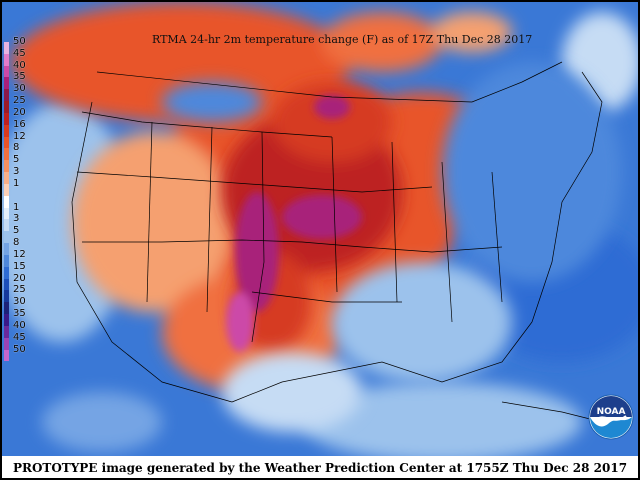 This screenshot has height=480, width=640. I want to click on extreme-region, so click(294, 223).